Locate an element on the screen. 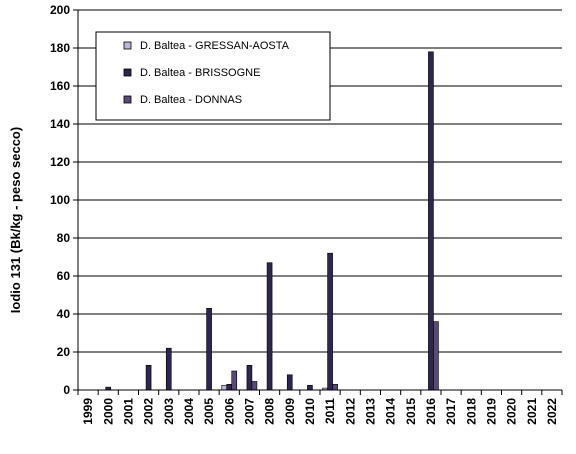 This screenshot has height=454, width=576. x-tick-label: 2015 is located at coordinates (411, 411).